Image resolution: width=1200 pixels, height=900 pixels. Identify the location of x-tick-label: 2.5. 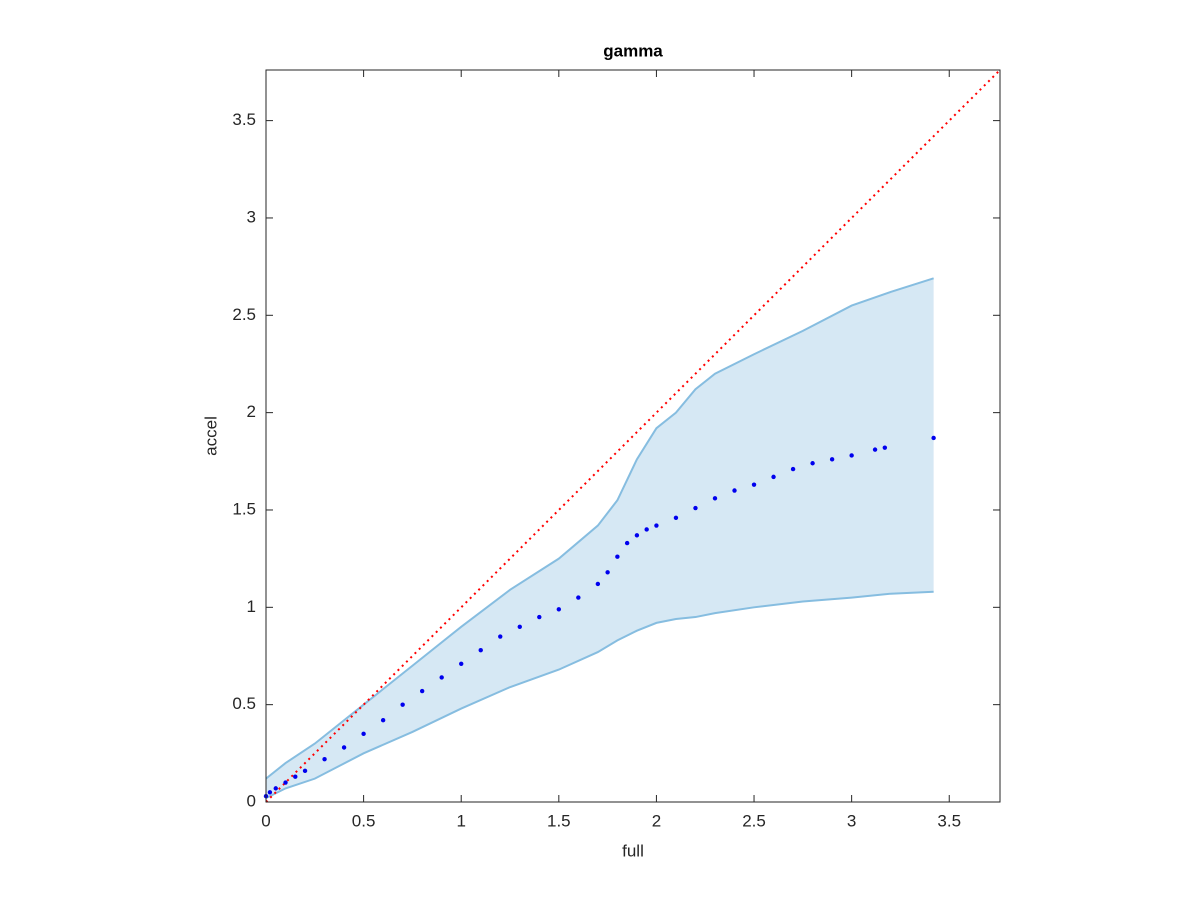
(754, 820).